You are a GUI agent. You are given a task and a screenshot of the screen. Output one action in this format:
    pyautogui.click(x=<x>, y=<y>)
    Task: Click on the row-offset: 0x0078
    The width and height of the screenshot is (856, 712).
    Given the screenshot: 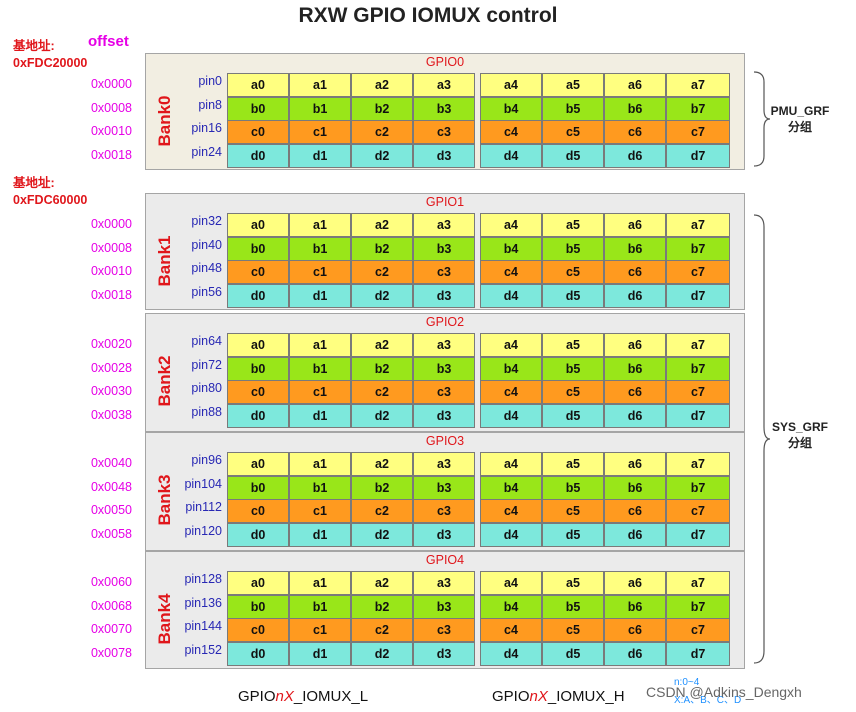 What is the action you would take?
    pyautogui.click(x=111, y=652)
    